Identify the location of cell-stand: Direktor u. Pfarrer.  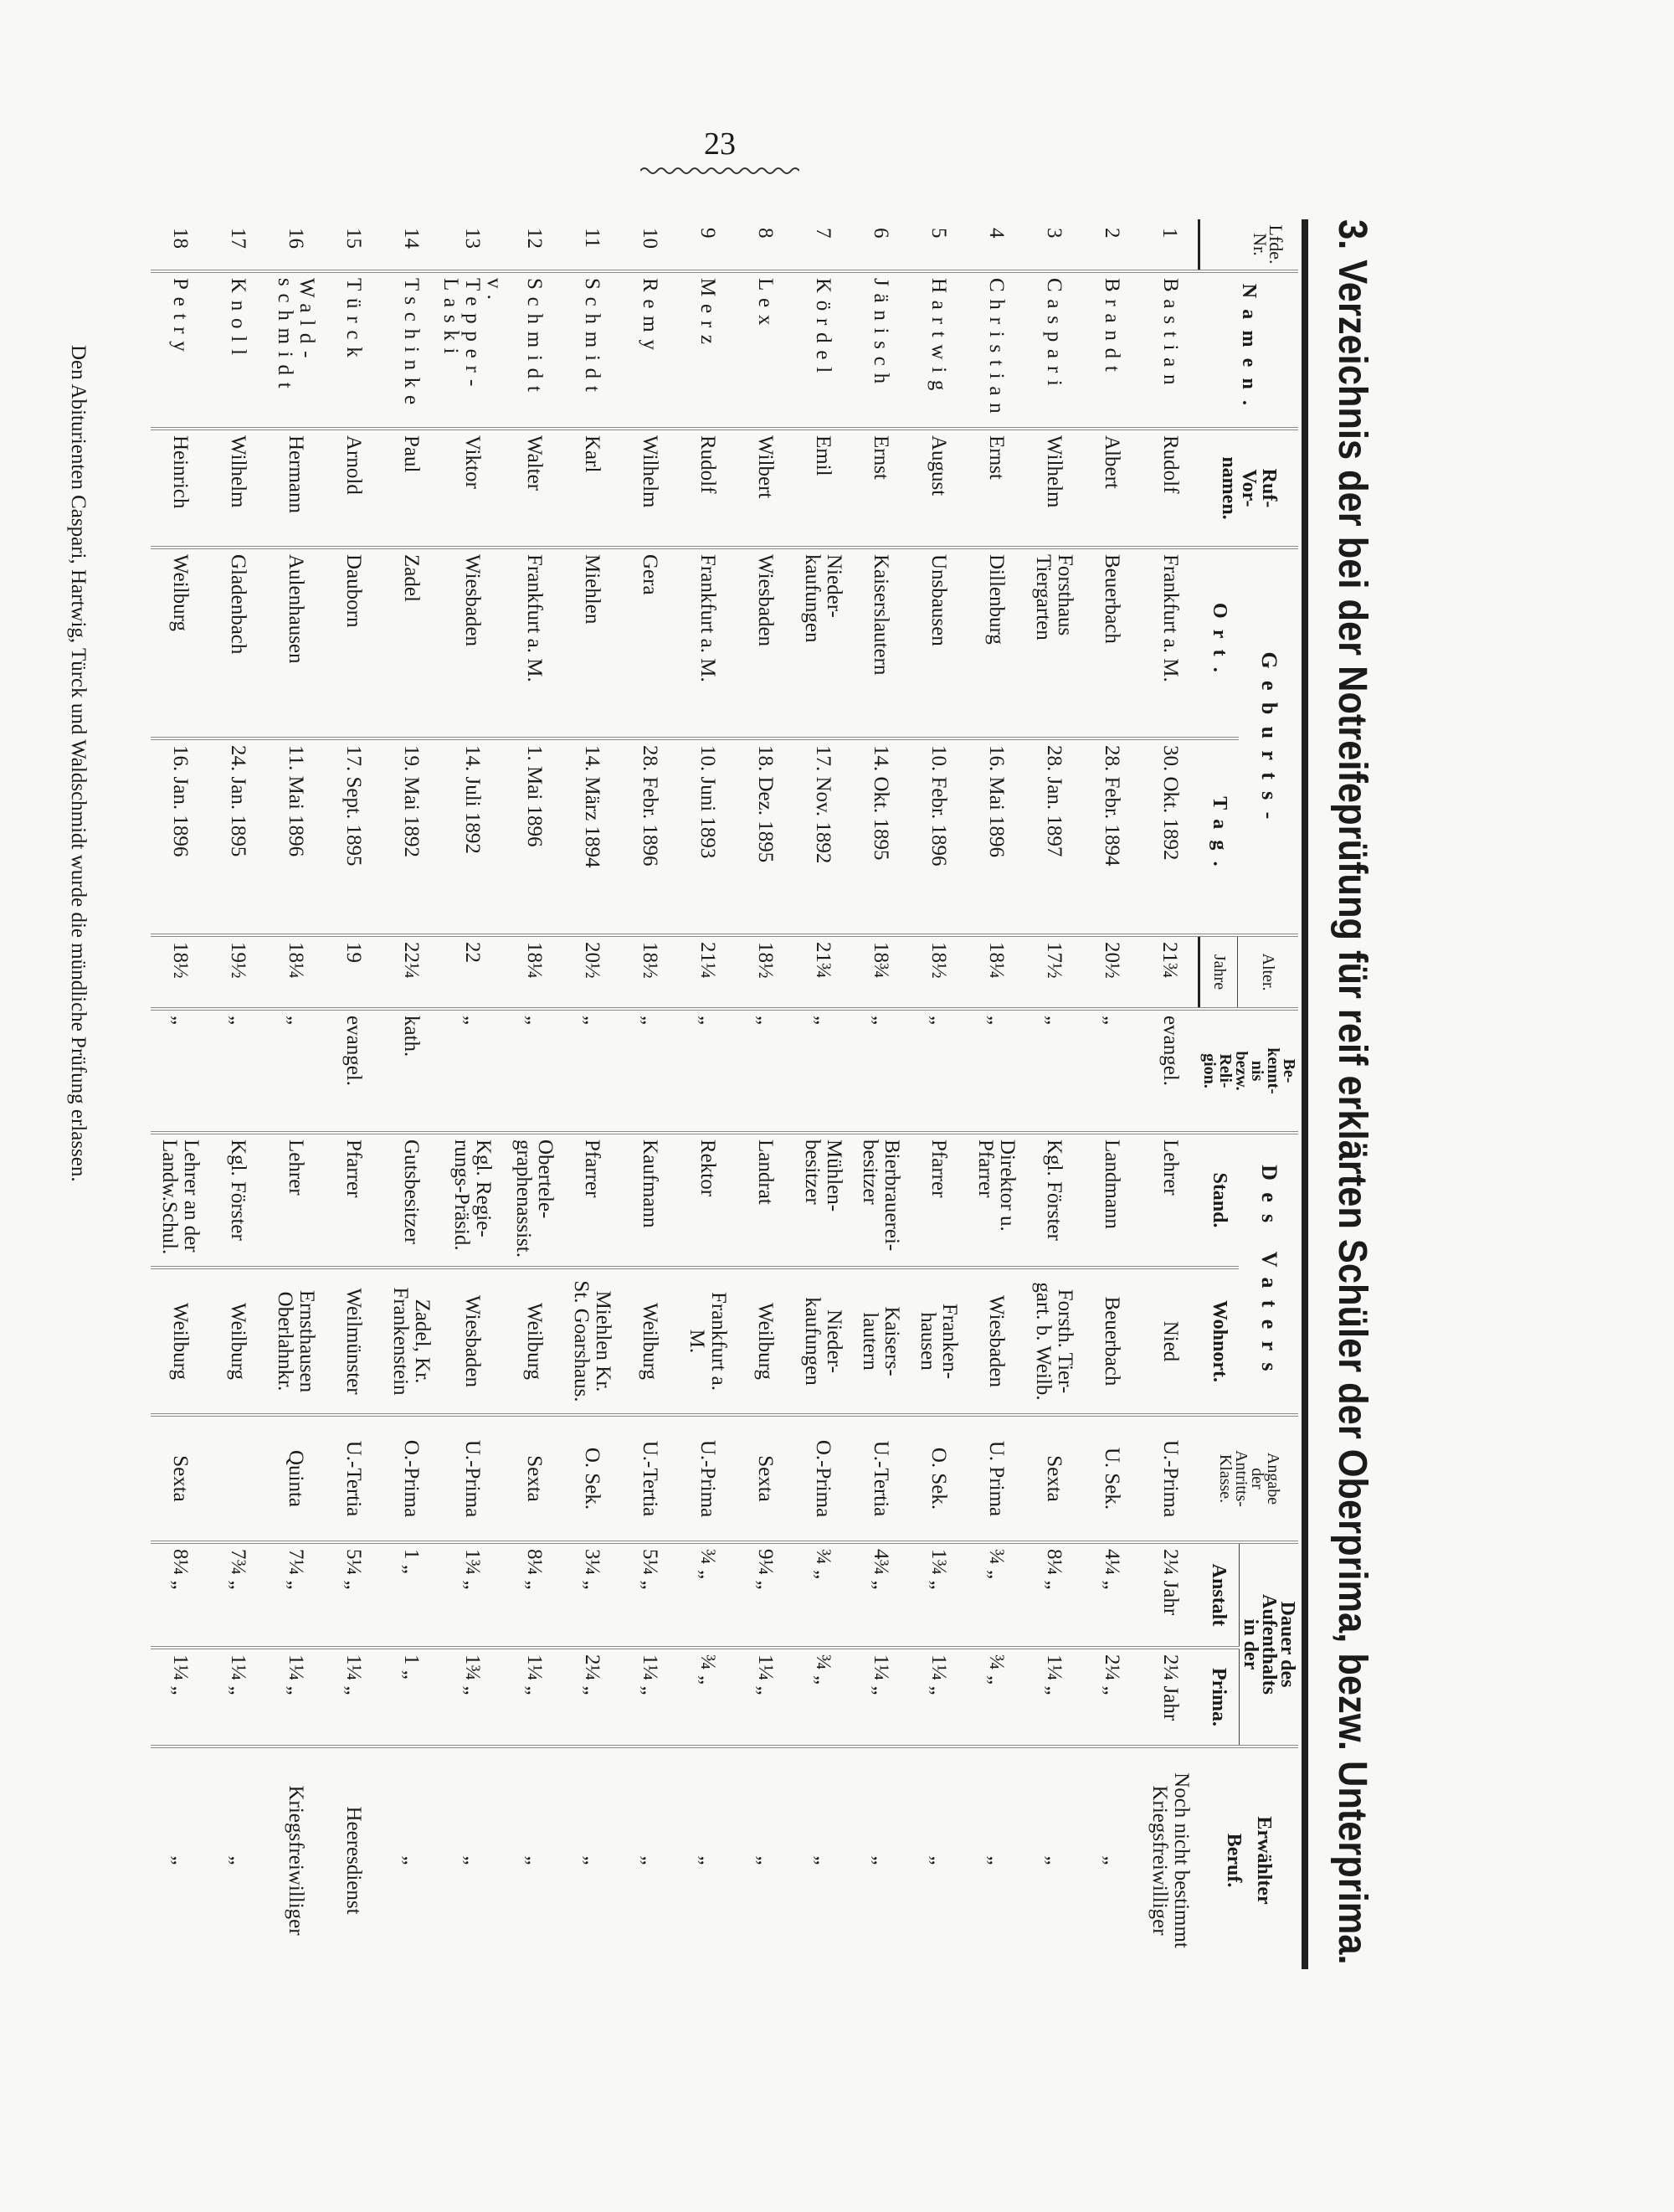
(996, 1200).